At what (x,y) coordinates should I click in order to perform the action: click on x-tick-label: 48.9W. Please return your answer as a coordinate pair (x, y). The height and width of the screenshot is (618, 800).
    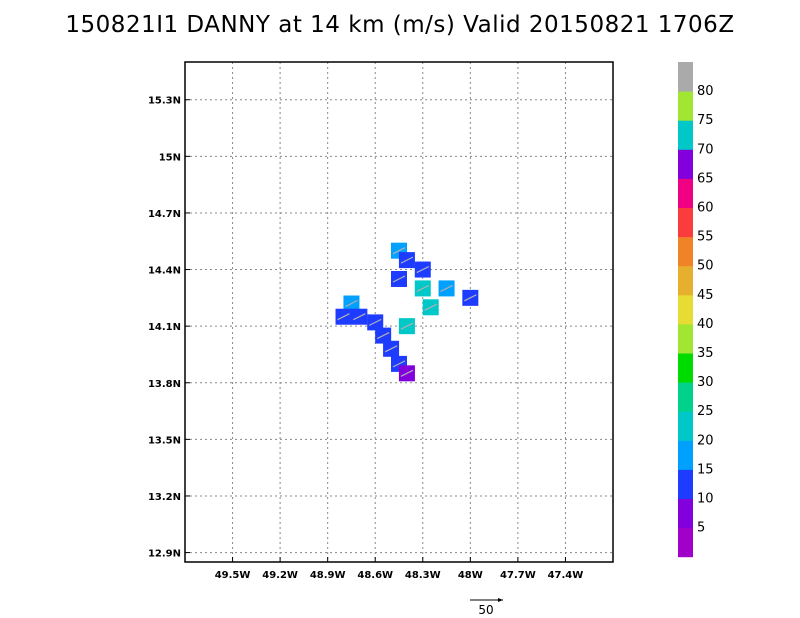
    Looking at the image, I should click on (328, 575).